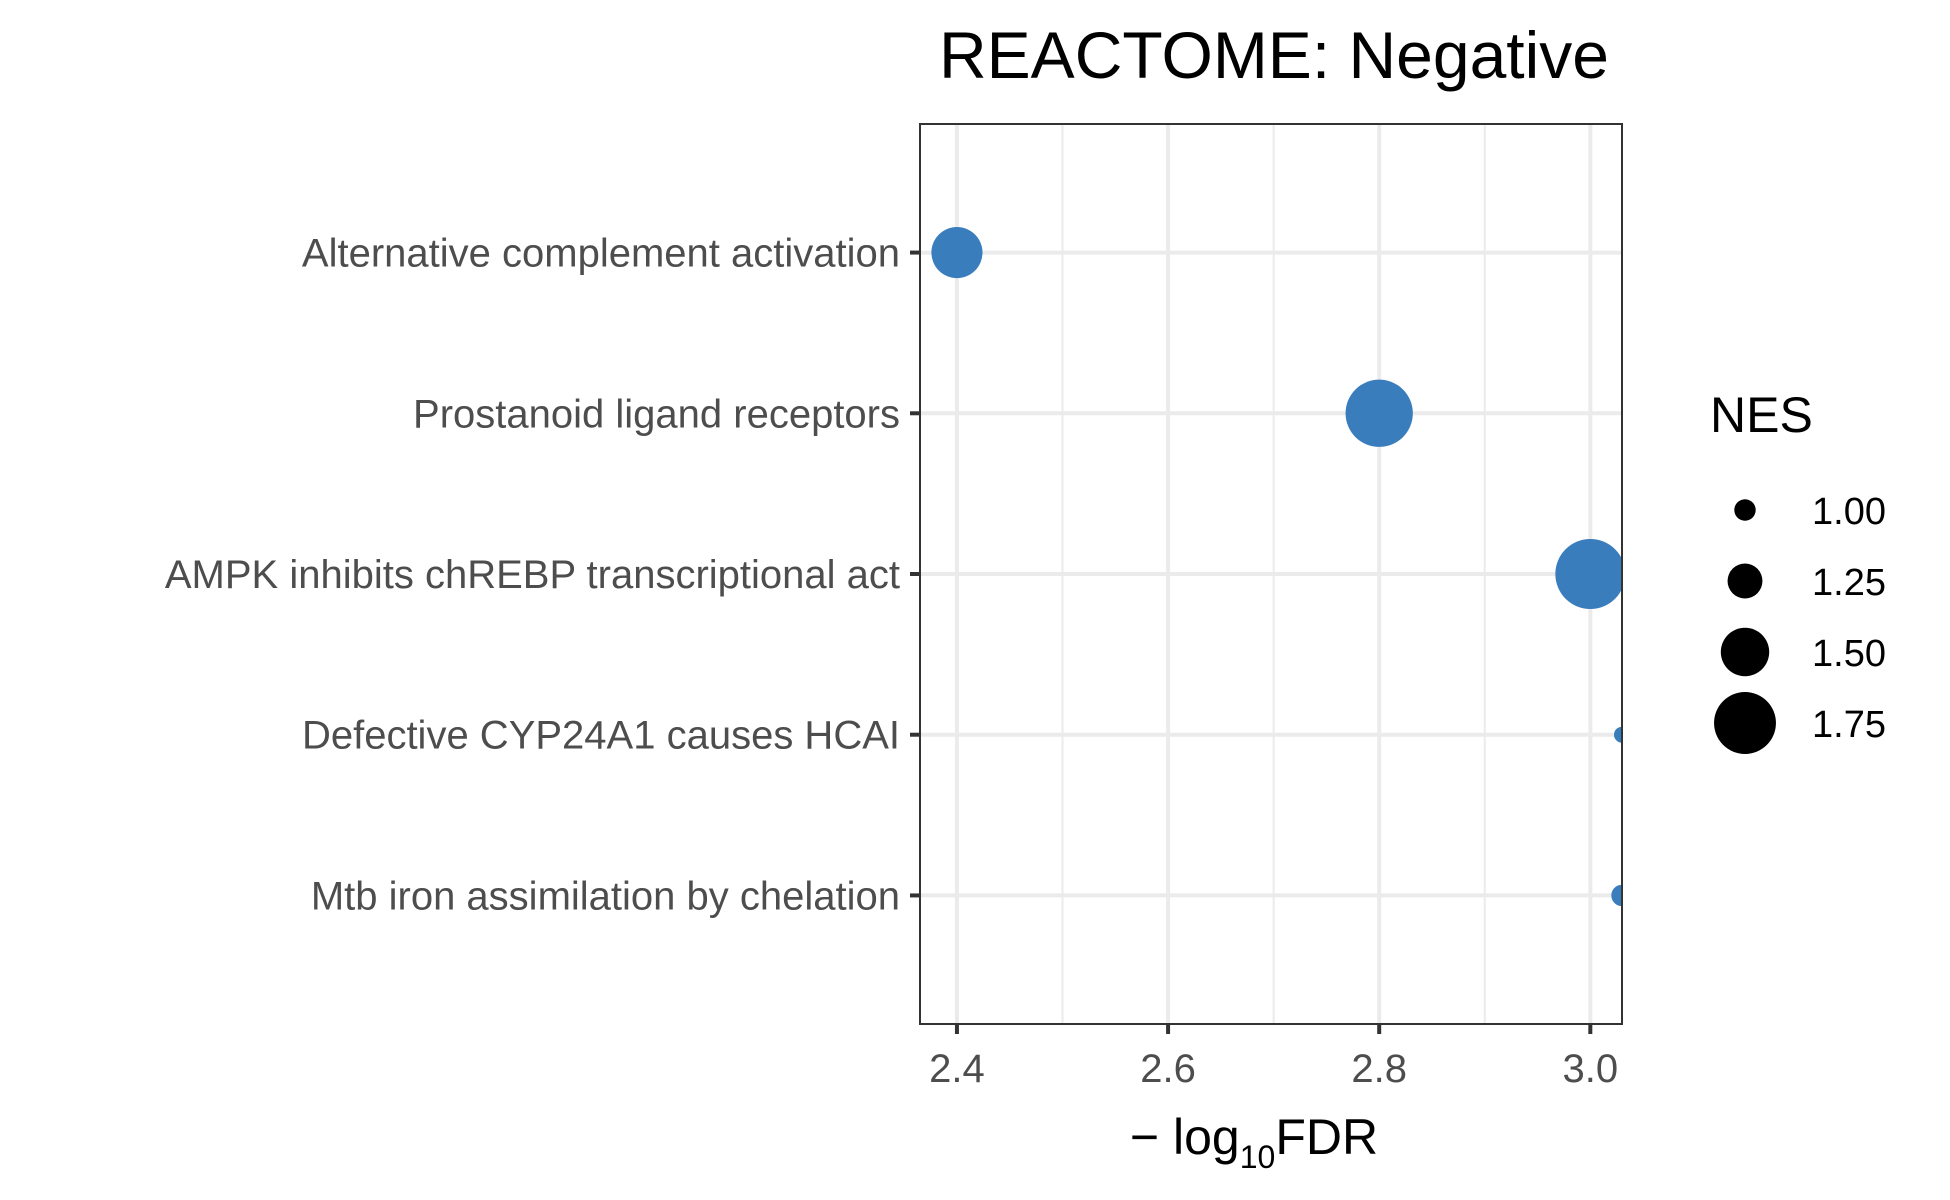  Describe the element at coordinates (1849, 583) in the screenshot. I see `legend-label: 1.25` at that location.